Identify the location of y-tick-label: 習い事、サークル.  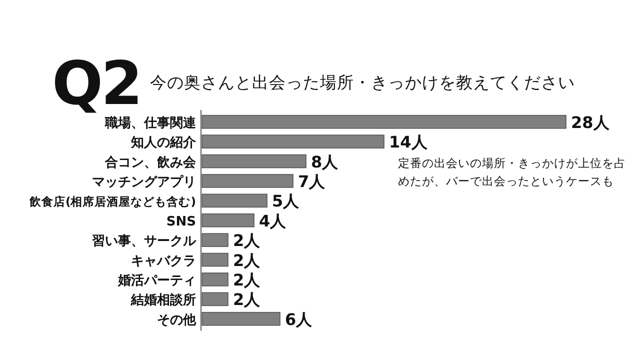
(144, 242).